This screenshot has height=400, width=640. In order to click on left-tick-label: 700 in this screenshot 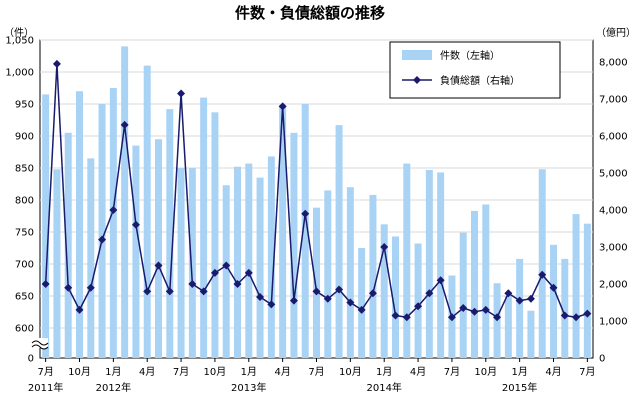, I will do `click(24, 265)`.